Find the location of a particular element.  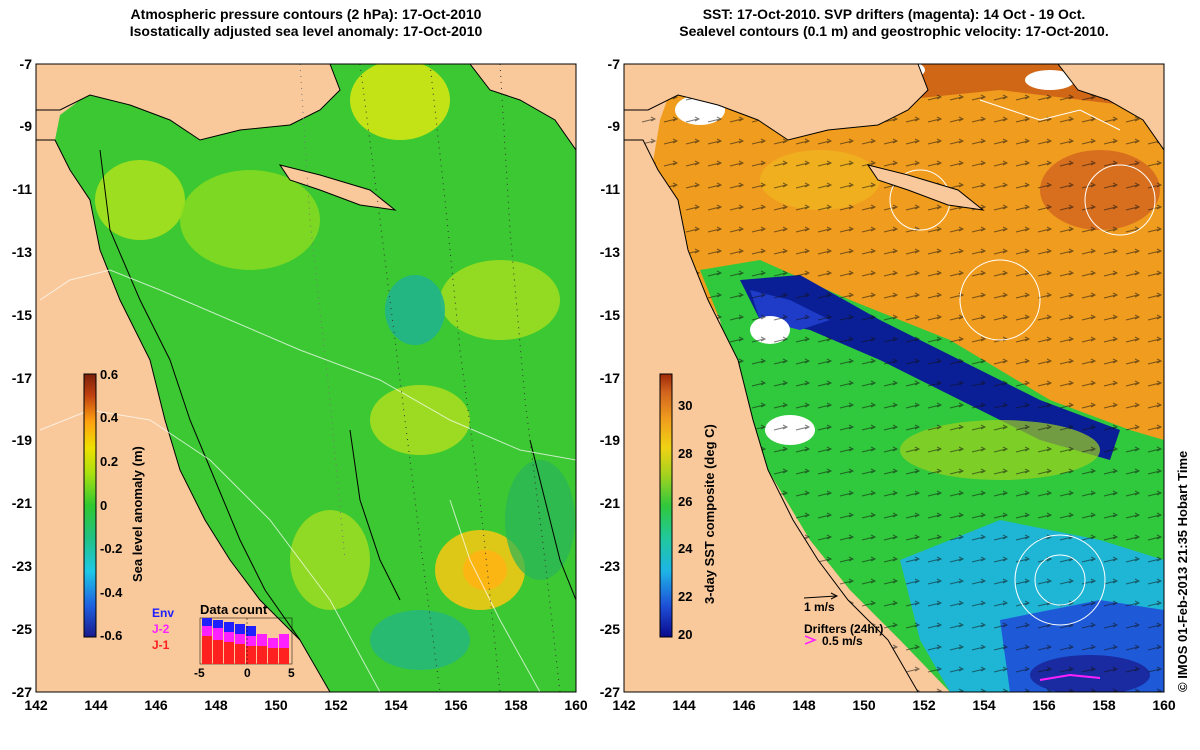

legend-env: Env is located at coordinates (163, 613).